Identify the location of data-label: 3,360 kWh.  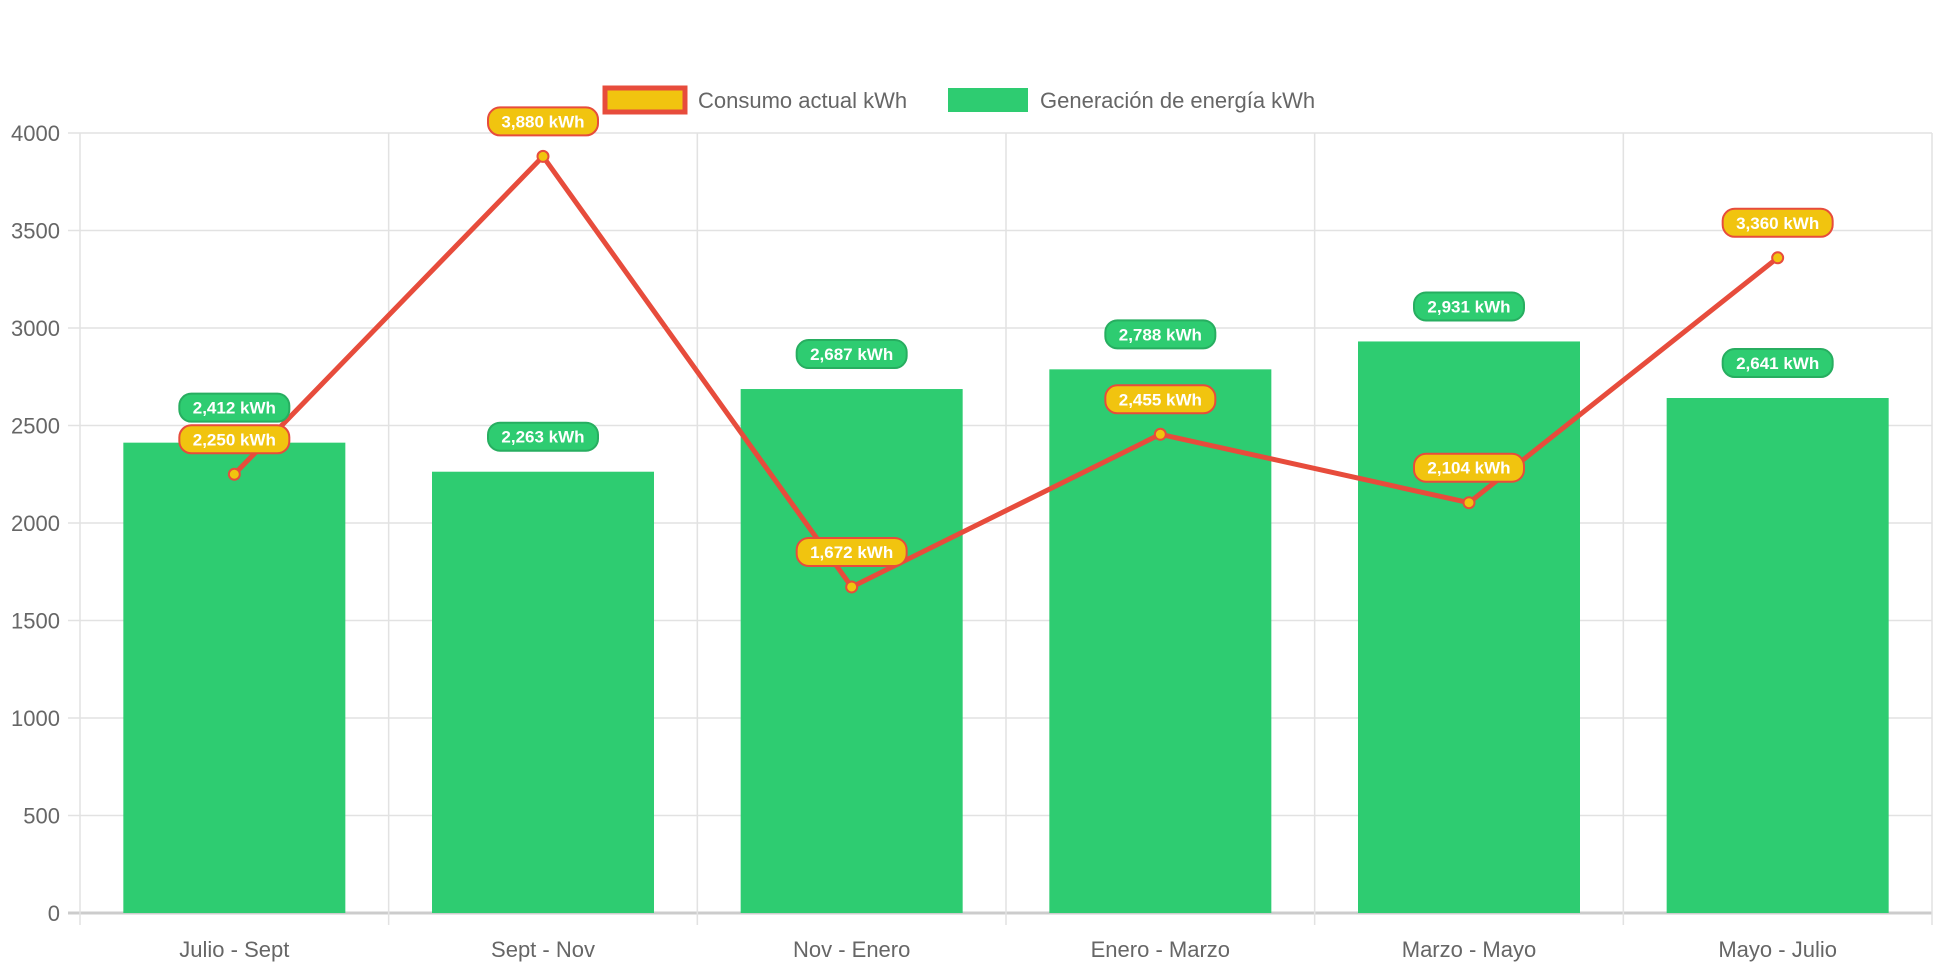
(1777, 223).